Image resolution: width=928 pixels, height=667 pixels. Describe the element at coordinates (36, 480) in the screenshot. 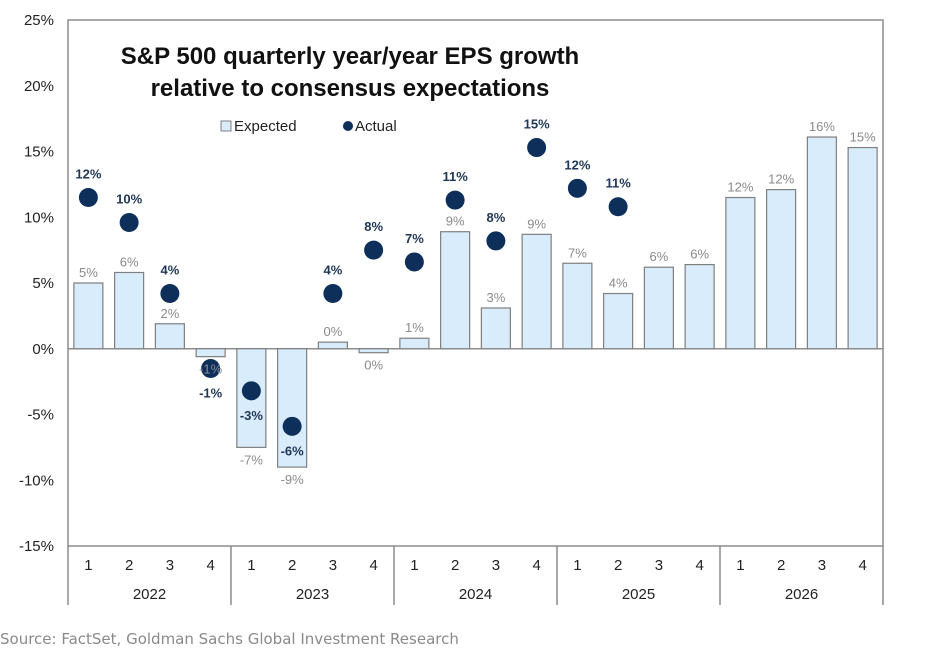

I see `y-tick-label: -10%` at that location.